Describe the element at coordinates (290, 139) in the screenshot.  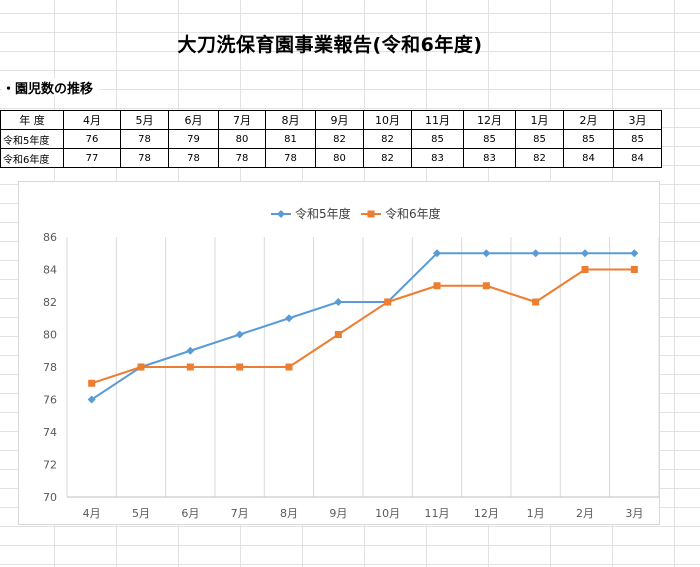
I see `table-cell: 81` at that location.